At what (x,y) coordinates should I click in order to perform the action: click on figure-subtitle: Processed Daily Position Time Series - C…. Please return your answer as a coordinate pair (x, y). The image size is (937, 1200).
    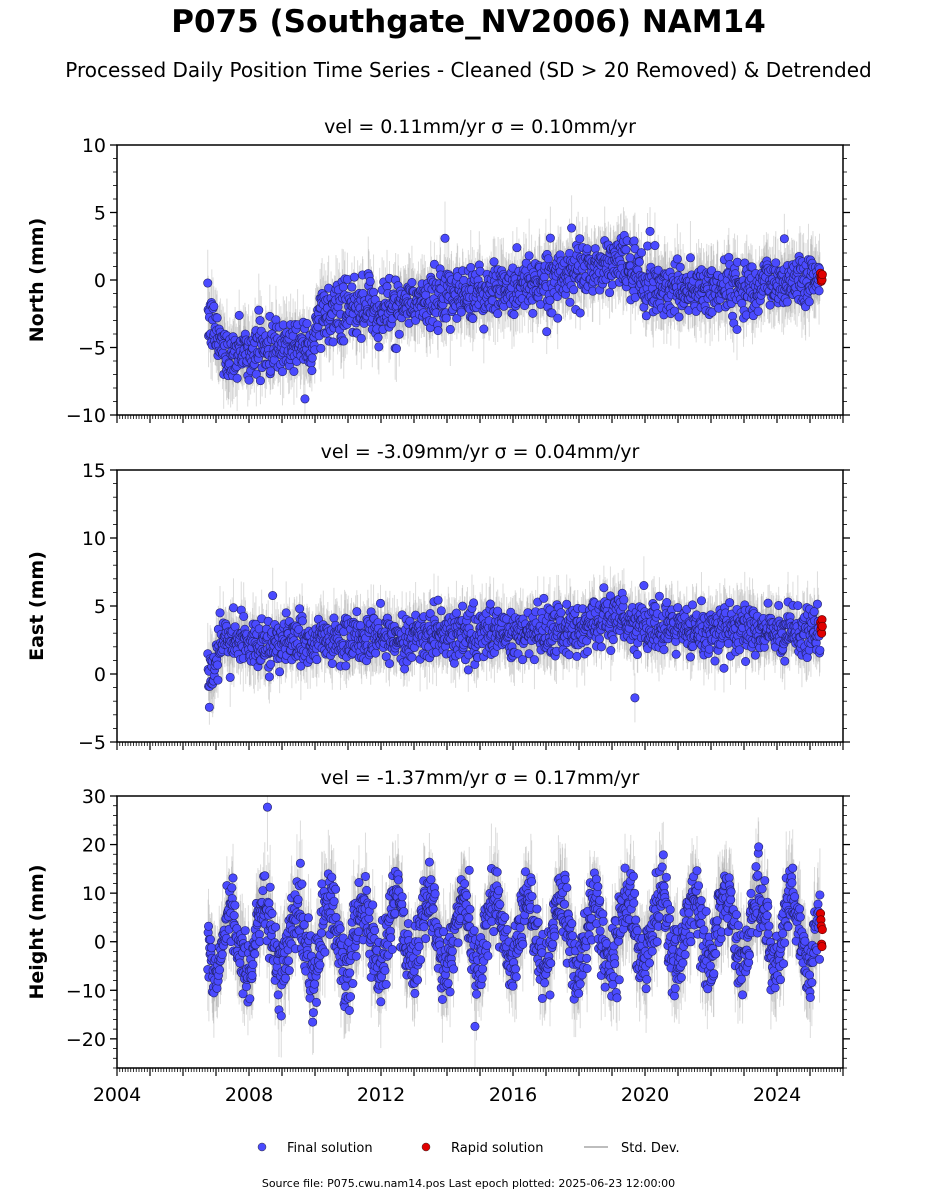
    Looking at the image, I should click on (468, 70).